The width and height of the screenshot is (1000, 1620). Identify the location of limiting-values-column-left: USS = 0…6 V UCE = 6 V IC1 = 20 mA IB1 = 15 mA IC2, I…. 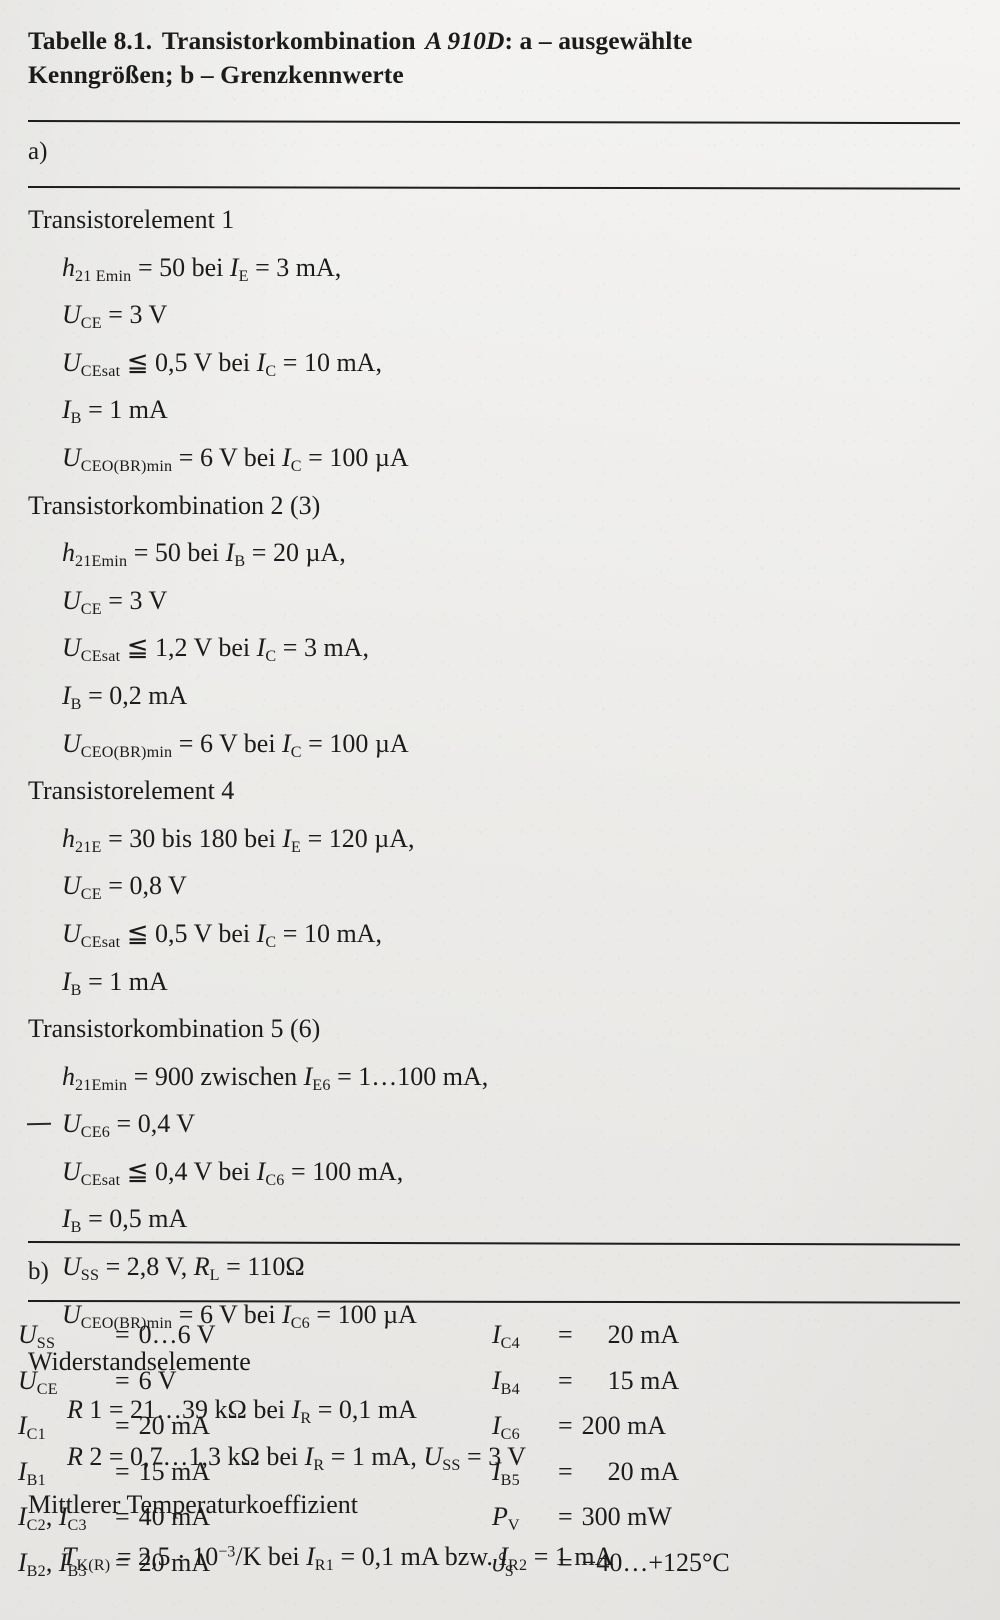
(116, 1448).